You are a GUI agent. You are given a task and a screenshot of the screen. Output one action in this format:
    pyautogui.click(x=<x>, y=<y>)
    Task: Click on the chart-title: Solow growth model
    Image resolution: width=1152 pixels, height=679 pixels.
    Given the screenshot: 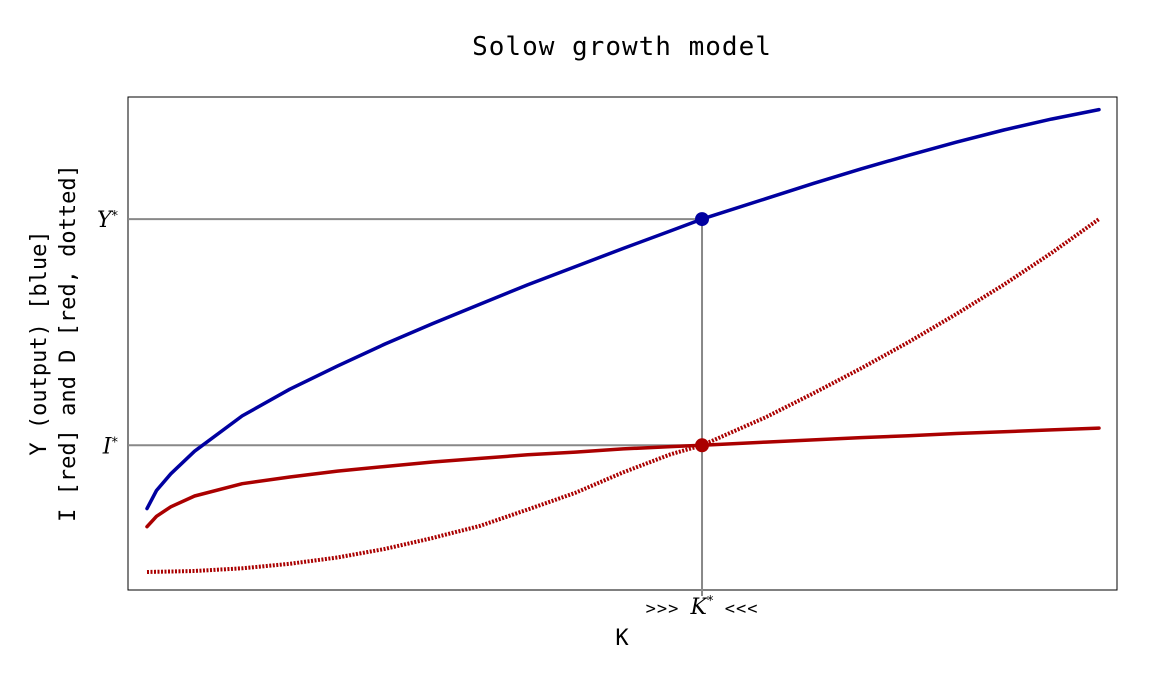 What is the action you would take?
    pyautogui.click(x=622, y=47)
    